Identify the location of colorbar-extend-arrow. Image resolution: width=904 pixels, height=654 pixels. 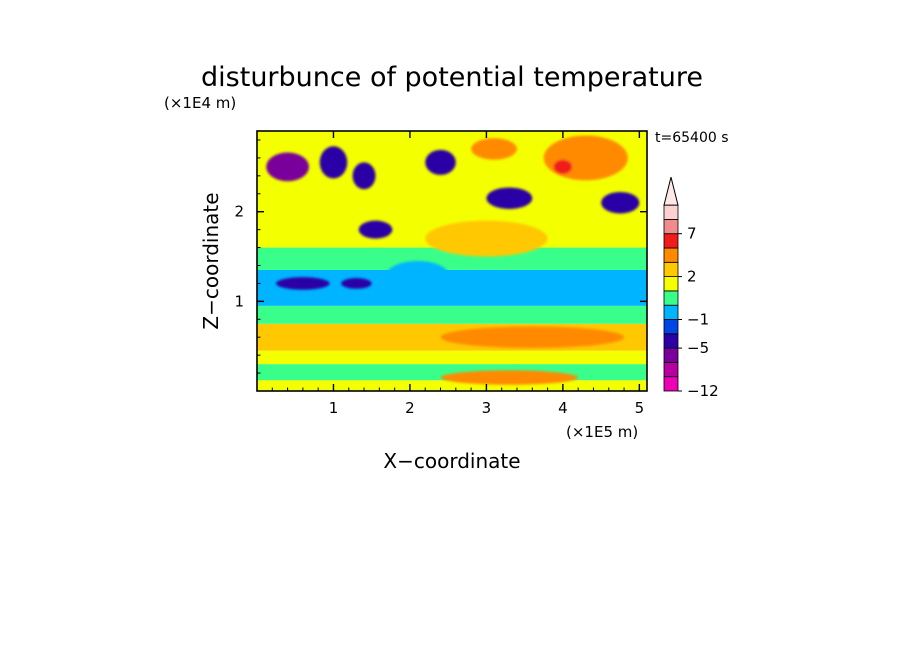
(671, 191).